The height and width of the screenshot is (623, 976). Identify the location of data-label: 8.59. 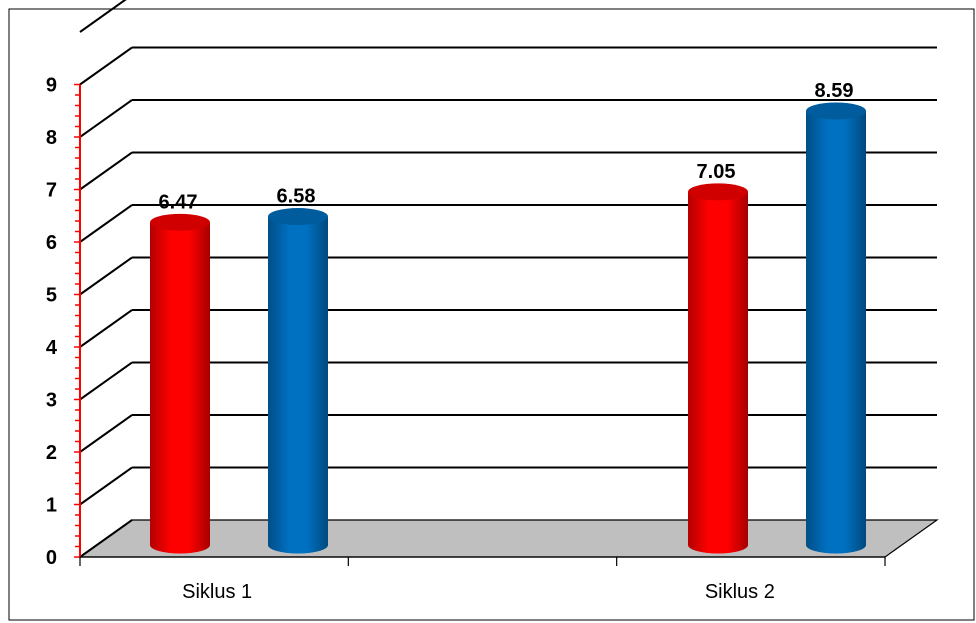
(834, 91).